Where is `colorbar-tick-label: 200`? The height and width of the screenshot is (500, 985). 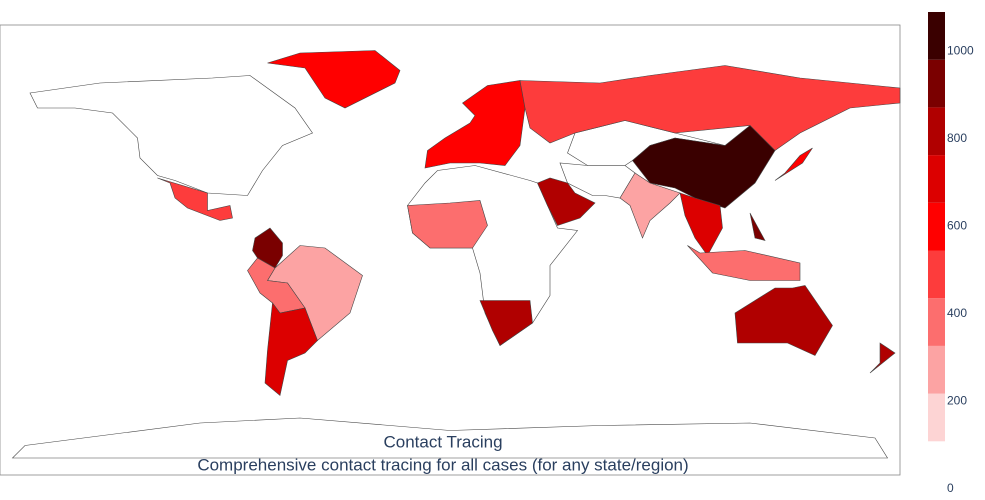 colorbar-tick-label: 200 is located at coordinates (957, 401).